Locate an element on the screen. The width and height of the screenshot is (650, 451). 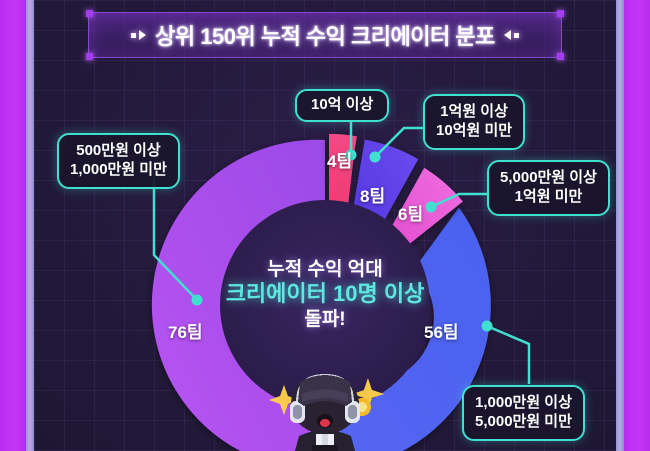
frame-right-edge is located at coordinates (637, 225).